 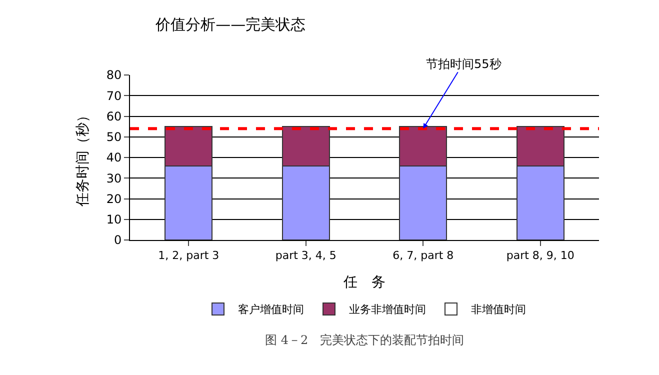 I want to click on x-axis-title: 任 务, so click(x=364, y=282).